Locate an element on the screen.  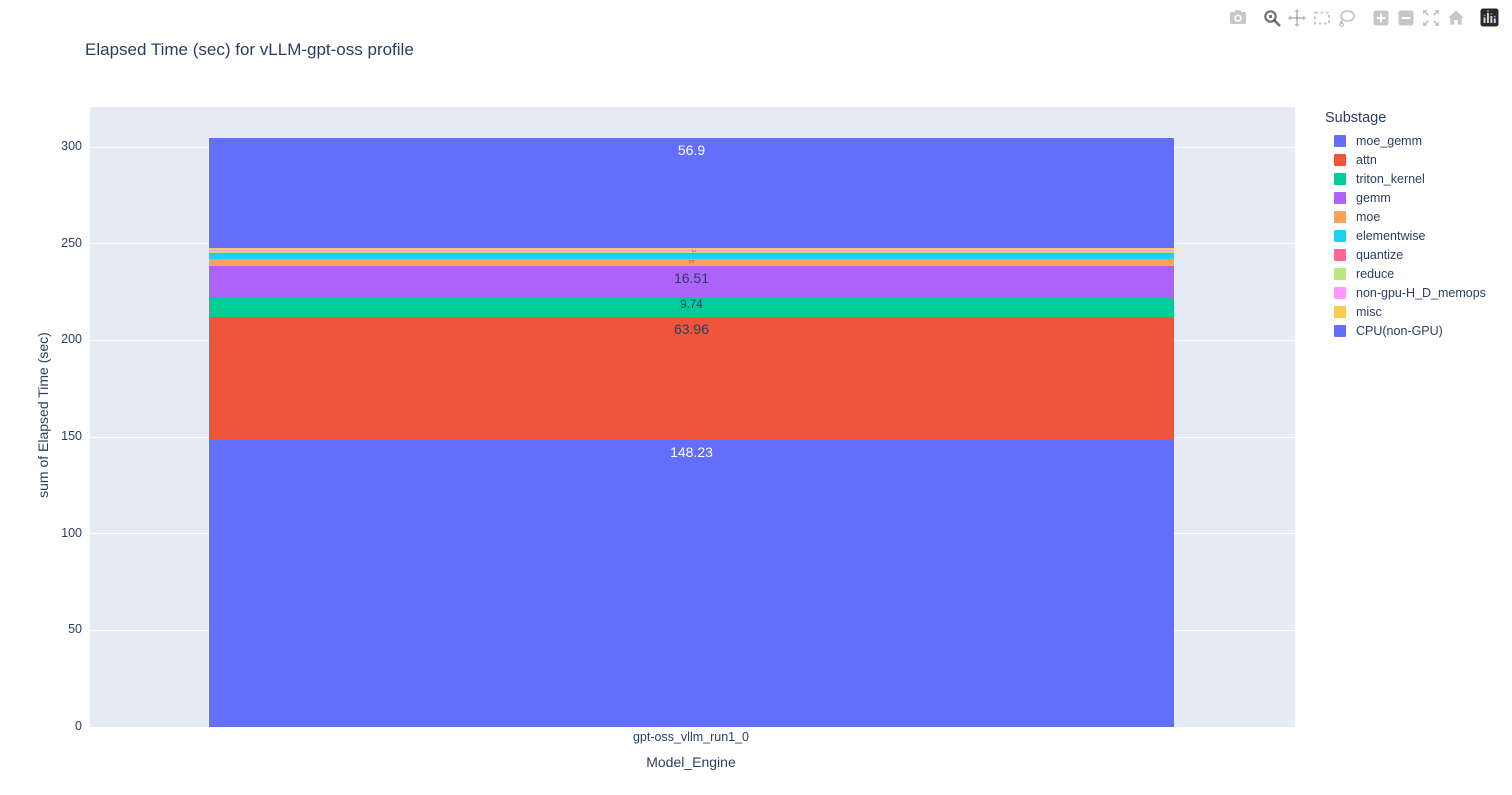
bar-segment-misc: 1.1 is located at coordinates (691, 249).